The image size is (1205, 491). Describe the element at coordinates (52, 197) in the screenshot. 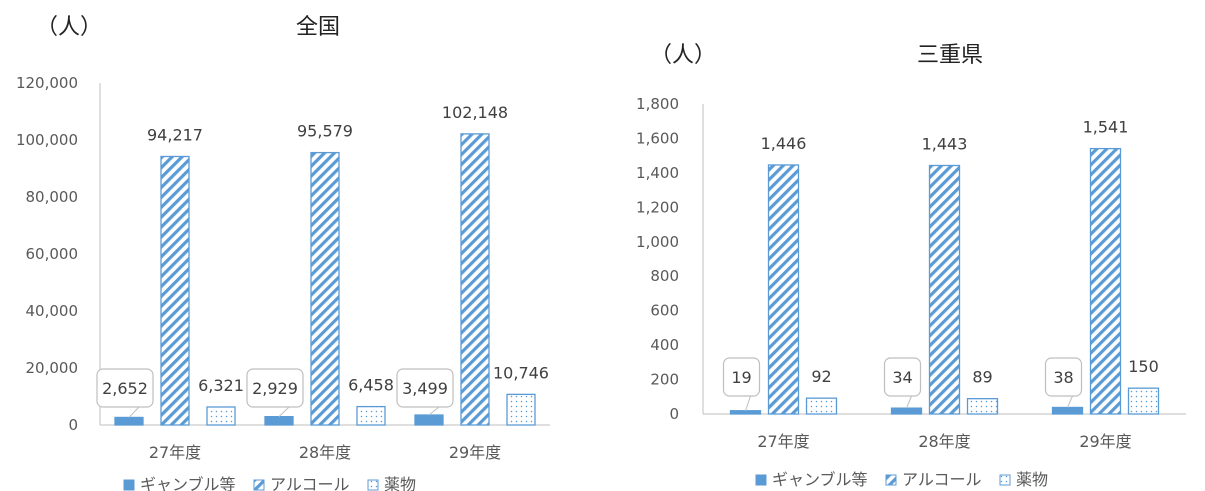

I see `y-tick-label: 80,000` at that location.